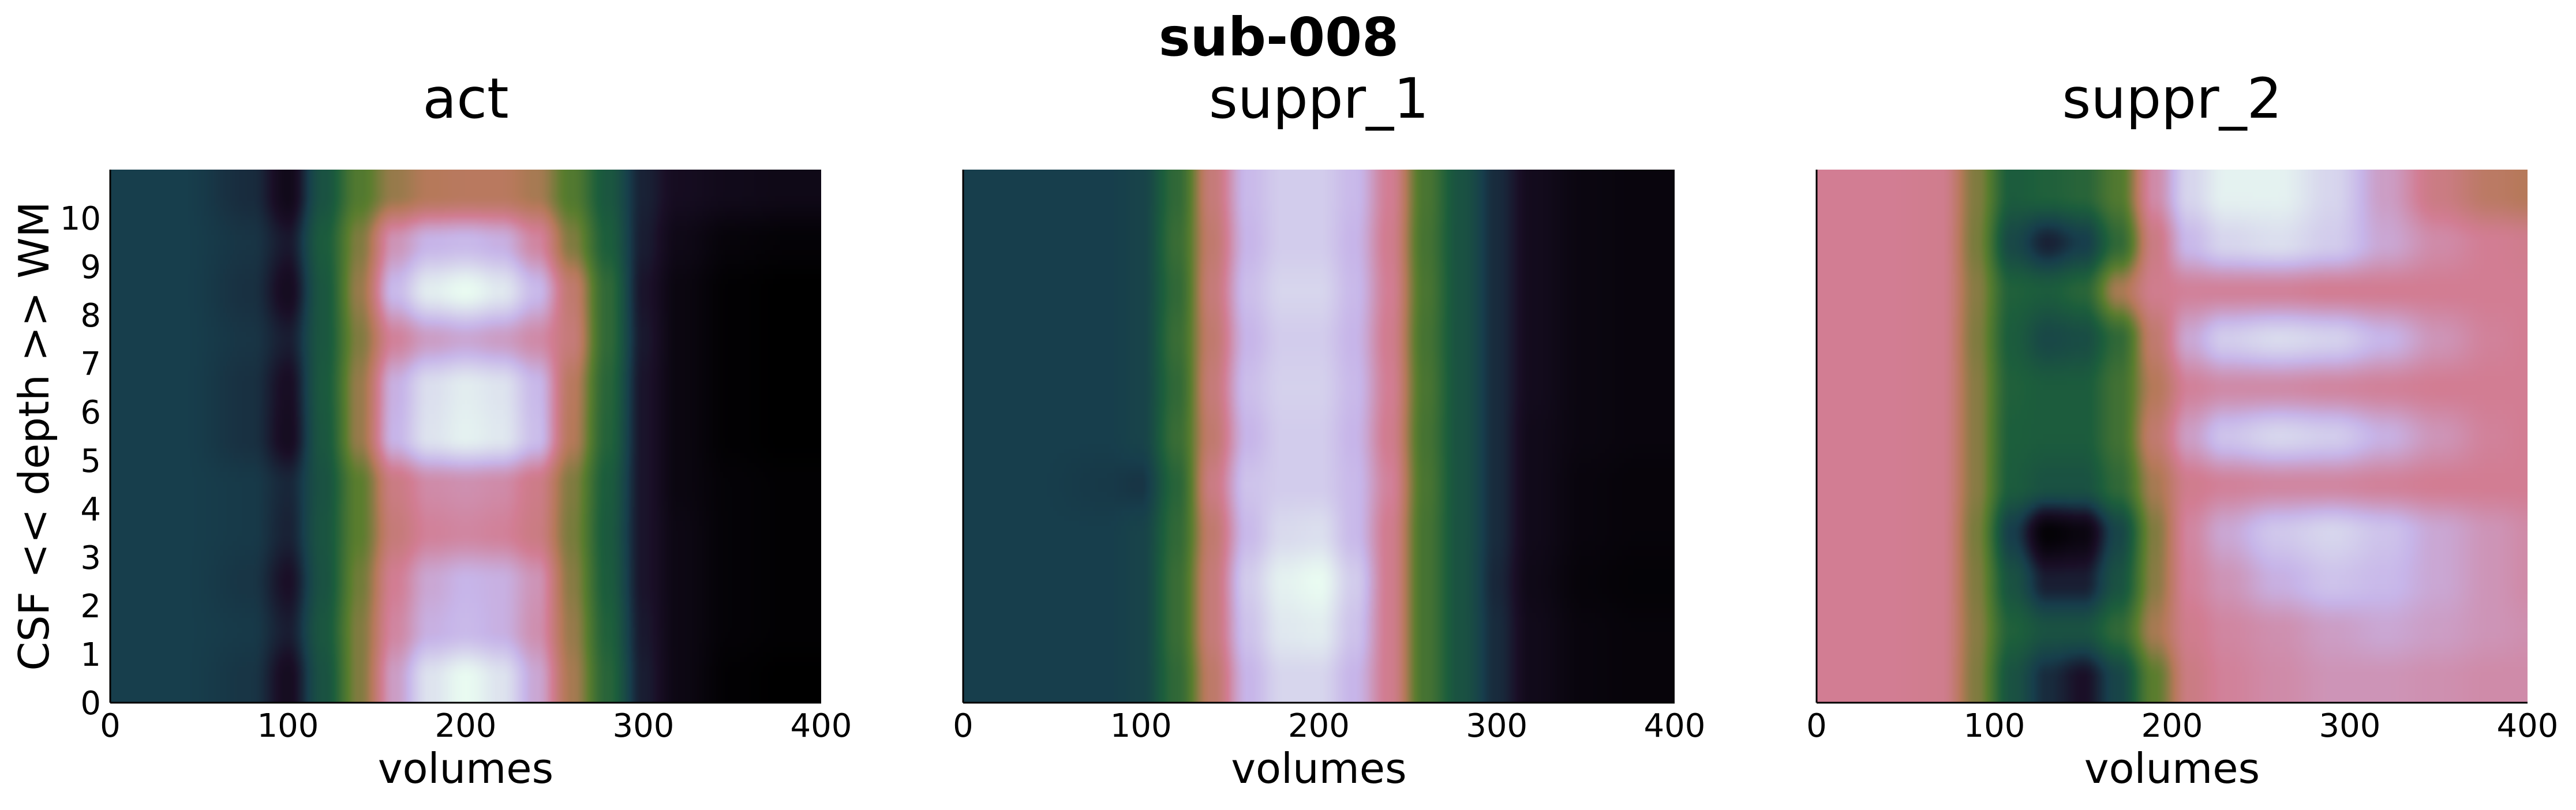 The height and width of the screenshot is (810, 2576). What do you see at coordinates (91, 267) in the screenshot?
I see `y-tick-label: 9` at bounding box center [91, 267].